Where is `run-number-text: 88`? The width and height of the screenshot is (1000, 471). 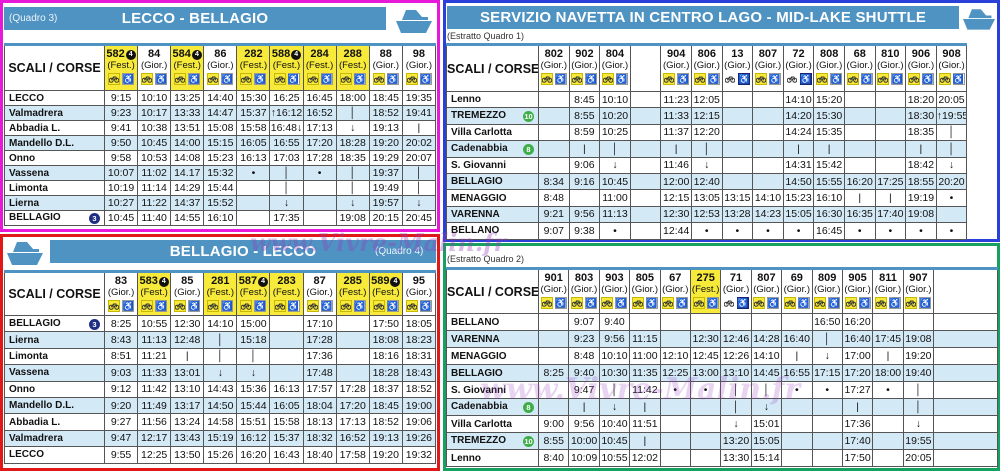
run-number-text: 88 is located at coordinates (385, 54).